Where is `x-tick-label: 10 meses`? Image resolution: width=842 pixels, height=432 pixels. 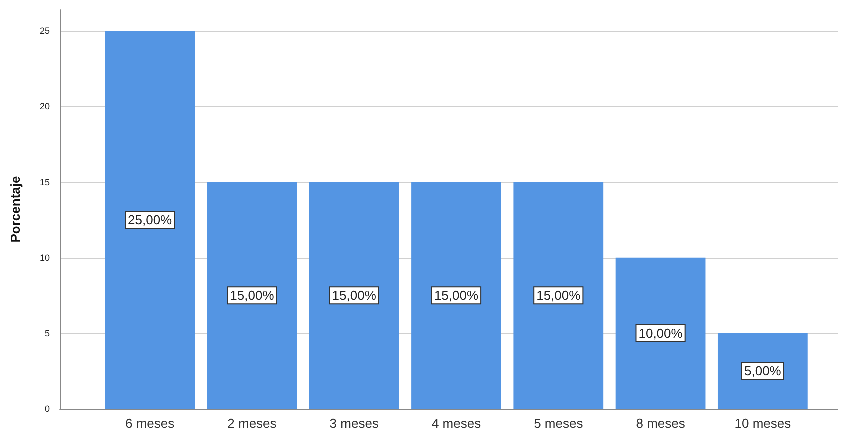 x-tick-label: 10 meses is located at coordinates (763, 423).